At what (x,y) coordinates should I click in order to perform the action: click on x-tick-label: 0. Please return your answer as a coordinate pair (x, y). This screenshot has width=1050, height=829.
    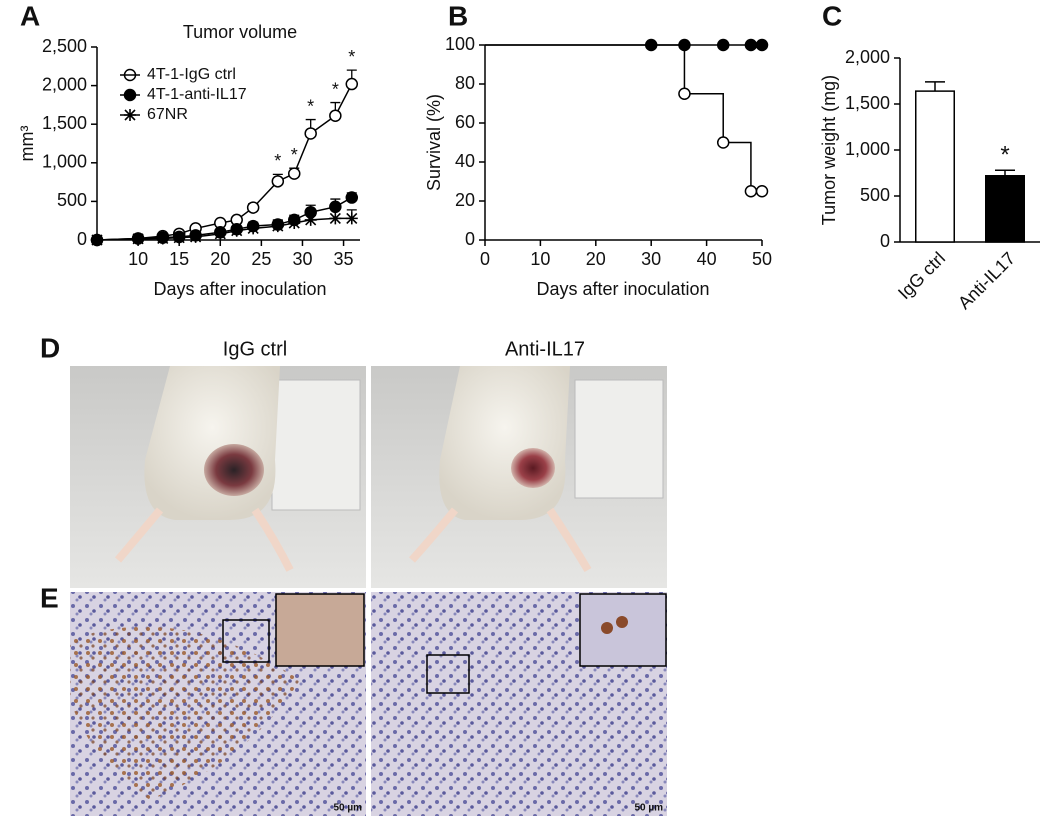
    Looking at the image, I should click on (485, 259).